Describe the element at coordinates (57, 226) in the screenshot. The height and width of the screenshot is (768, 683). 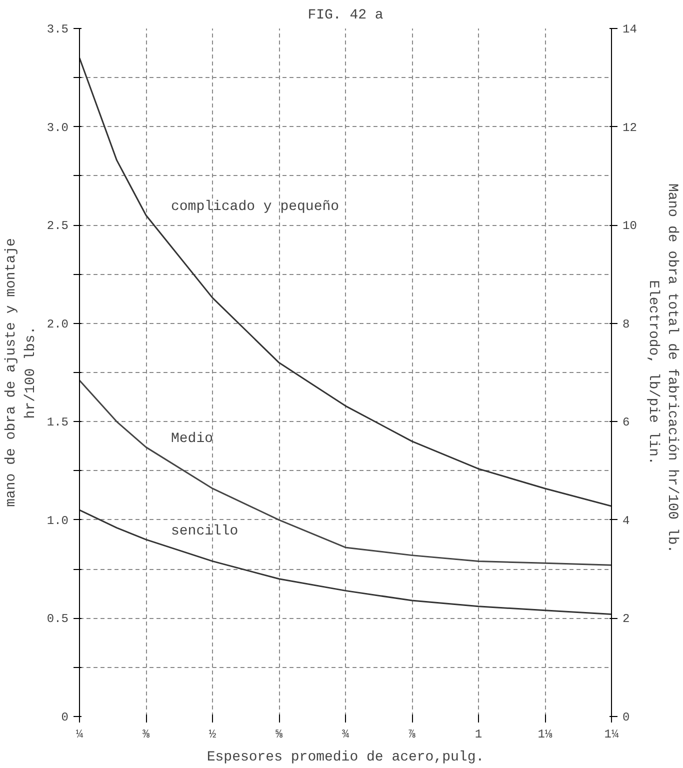
I see `y-tick-label: 2.5` at that location.